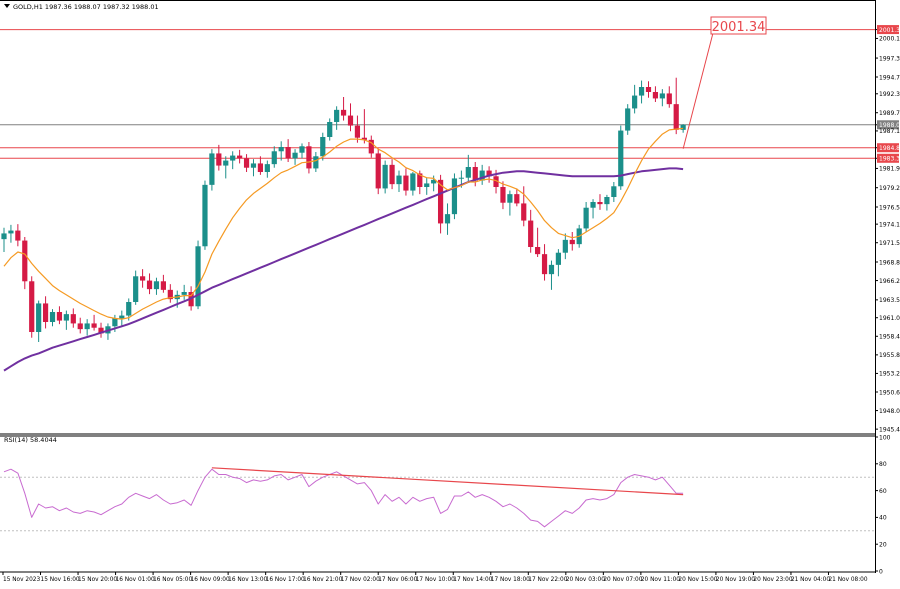 This screenshot has height=589, width=900. Describe the element at coordinates (247, 580) in the screenshot. I see `time-tick-label: 16 Nov 13:00` at that location.